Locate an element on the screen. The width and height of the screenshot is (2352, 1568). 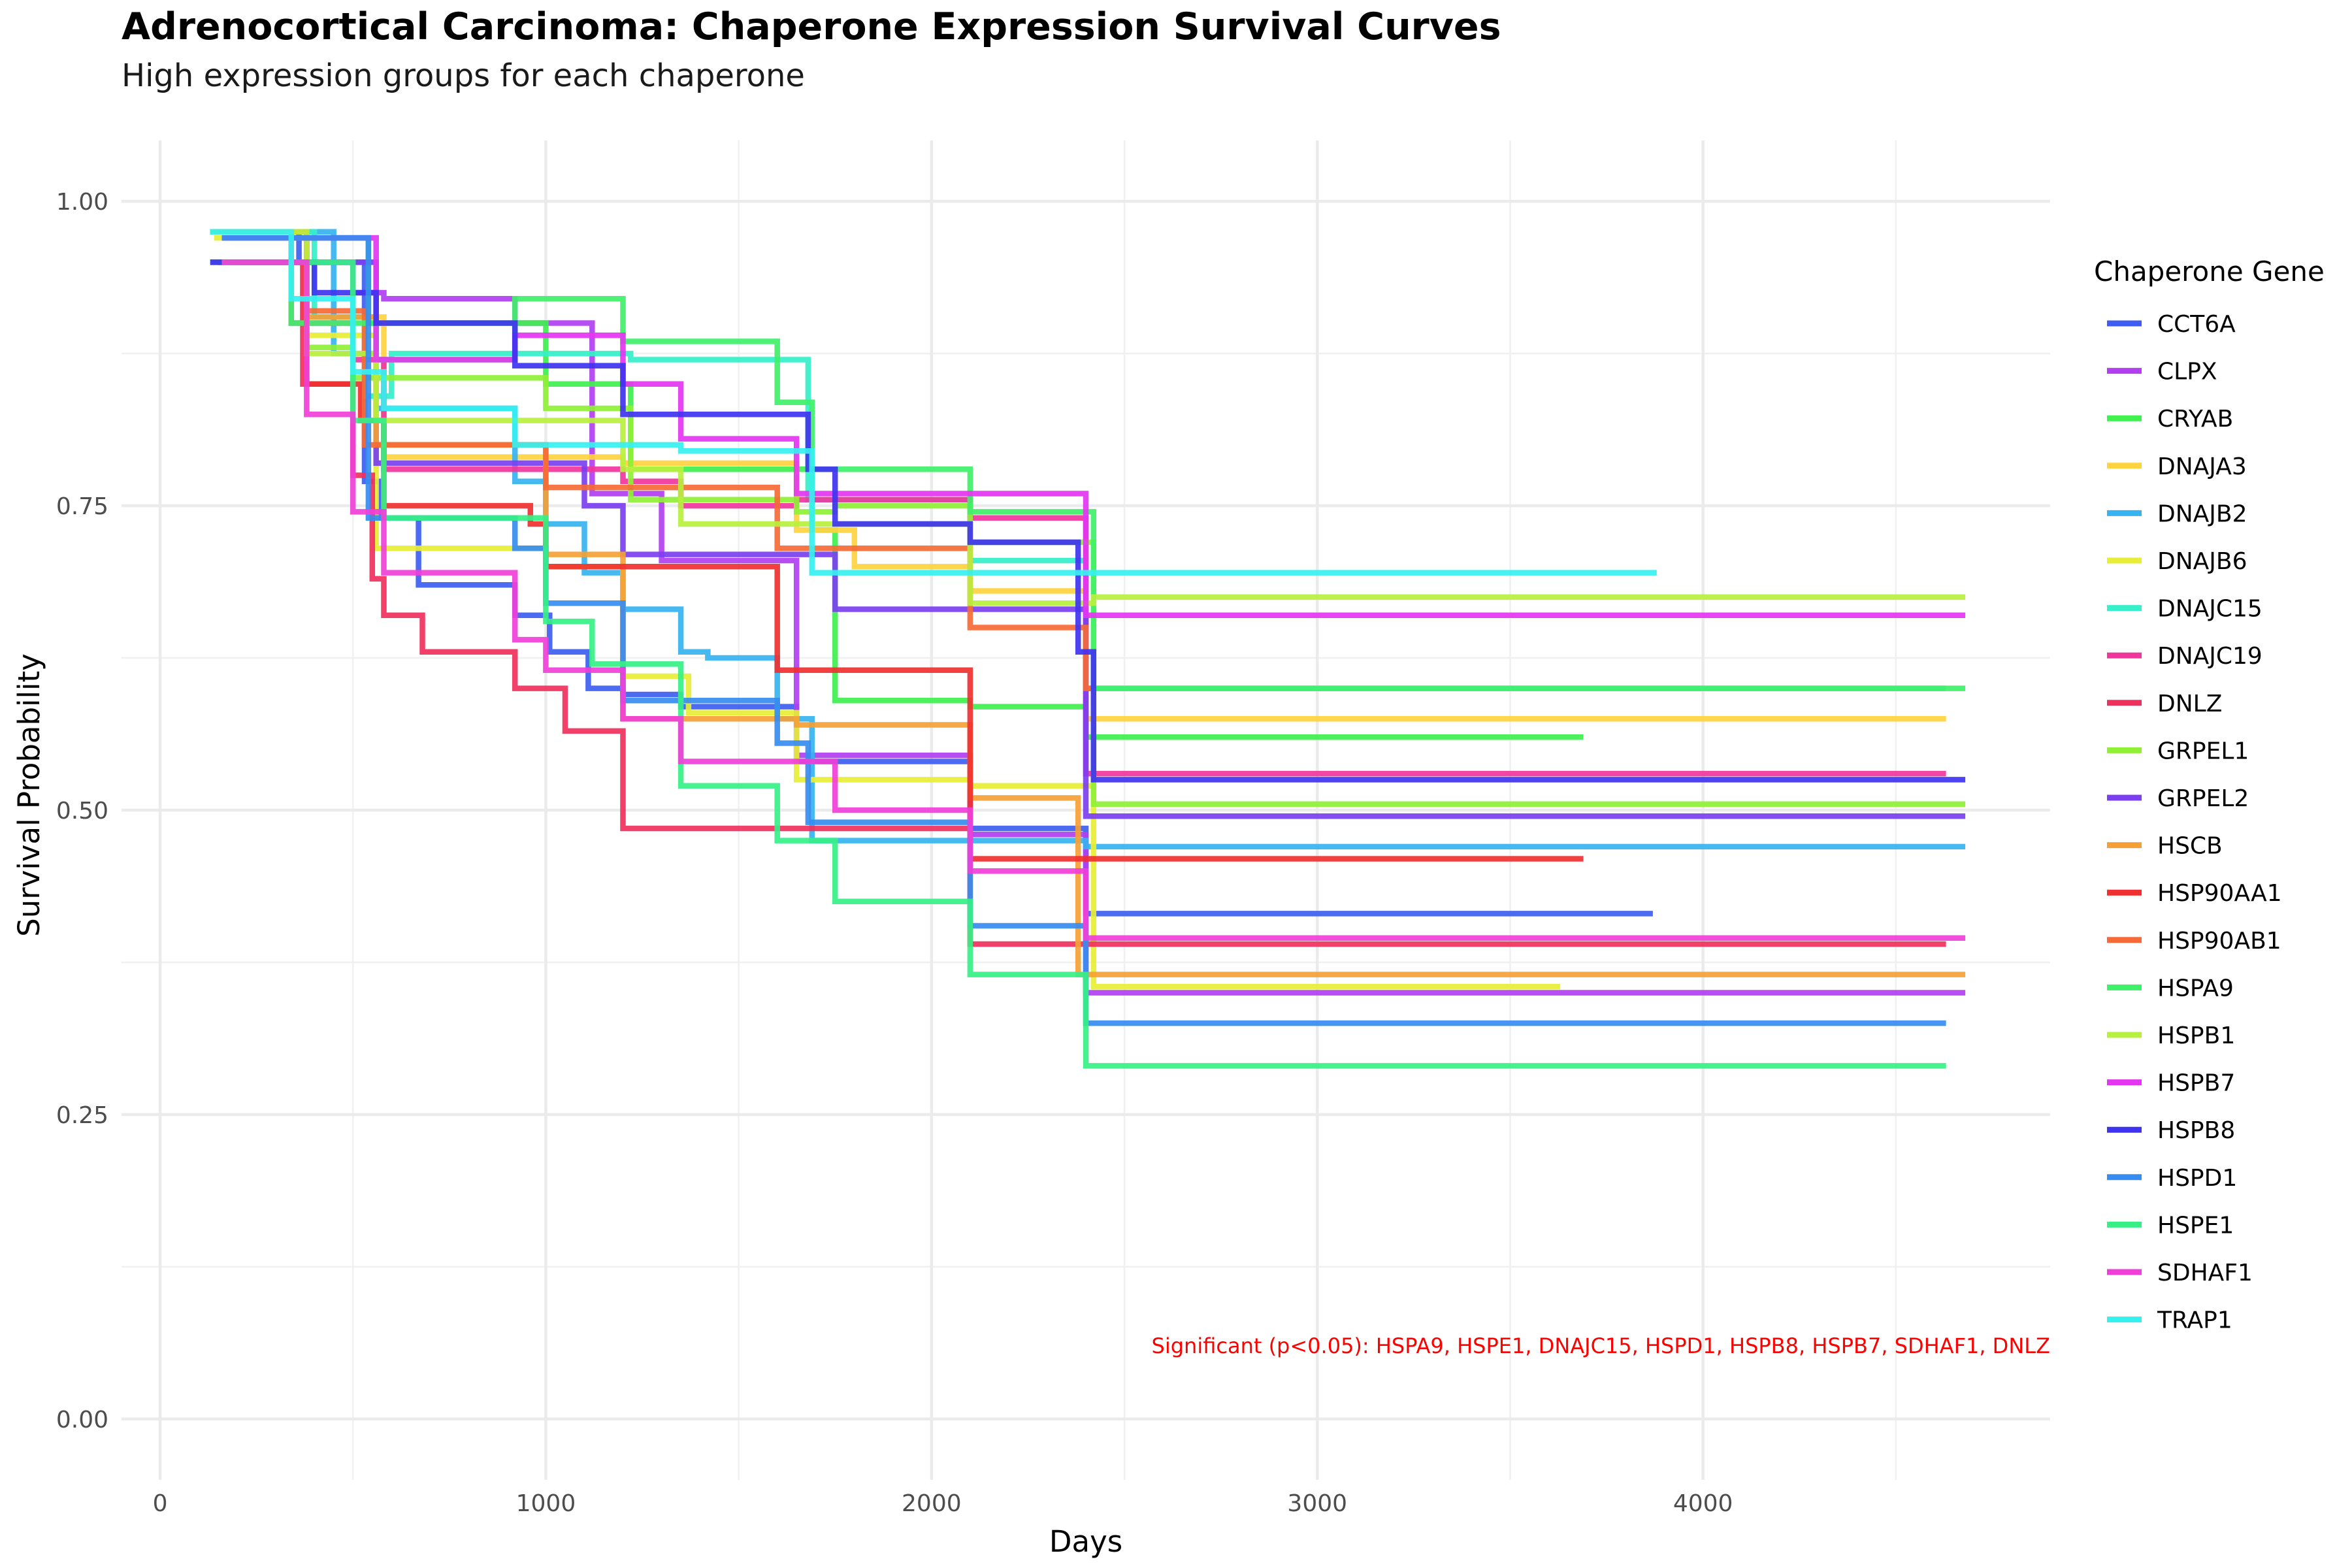
legend-label-cryab: CRYAB is located at coordinates (2195, 419).